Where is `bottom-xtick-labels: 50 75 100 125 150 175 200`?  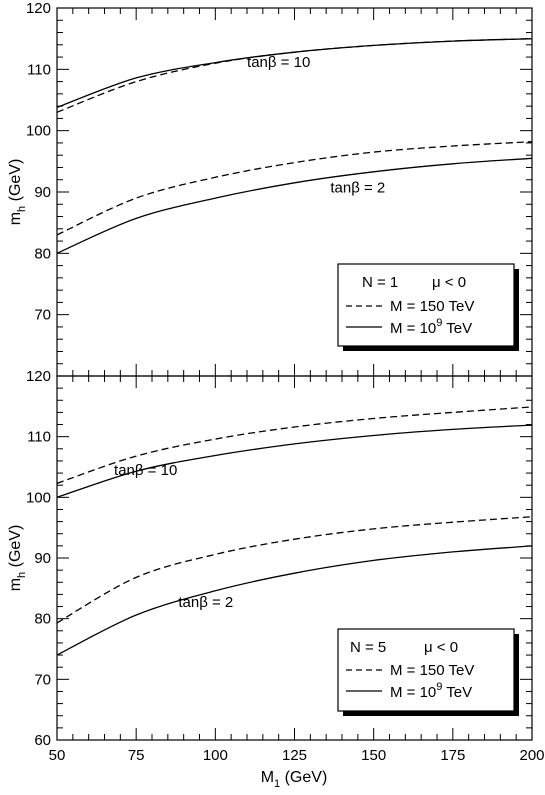 bottom-xtick-labels: 50 75 100 125 150 175 200 is located at coordinates (297, 755).